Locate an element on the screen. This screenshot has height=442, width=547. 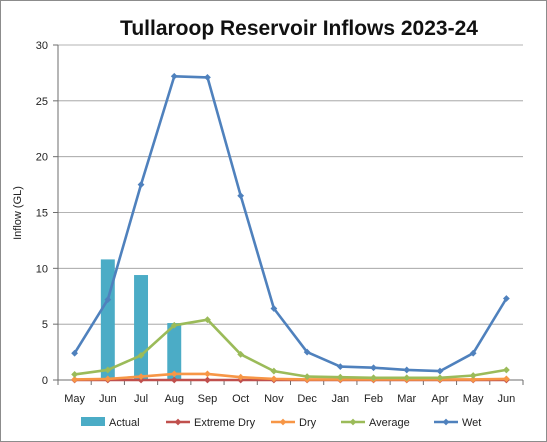
legend-marker-dry is located at coordinates (283, 422).